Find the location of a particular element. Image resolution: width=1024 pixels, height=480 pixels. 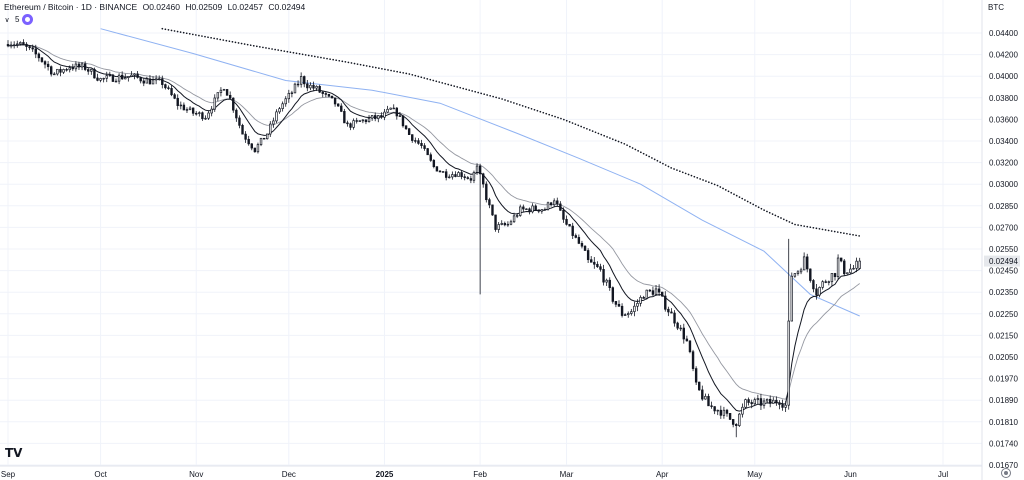

price-tick-label: 0.02050 is located at coordinates (1003, 357).